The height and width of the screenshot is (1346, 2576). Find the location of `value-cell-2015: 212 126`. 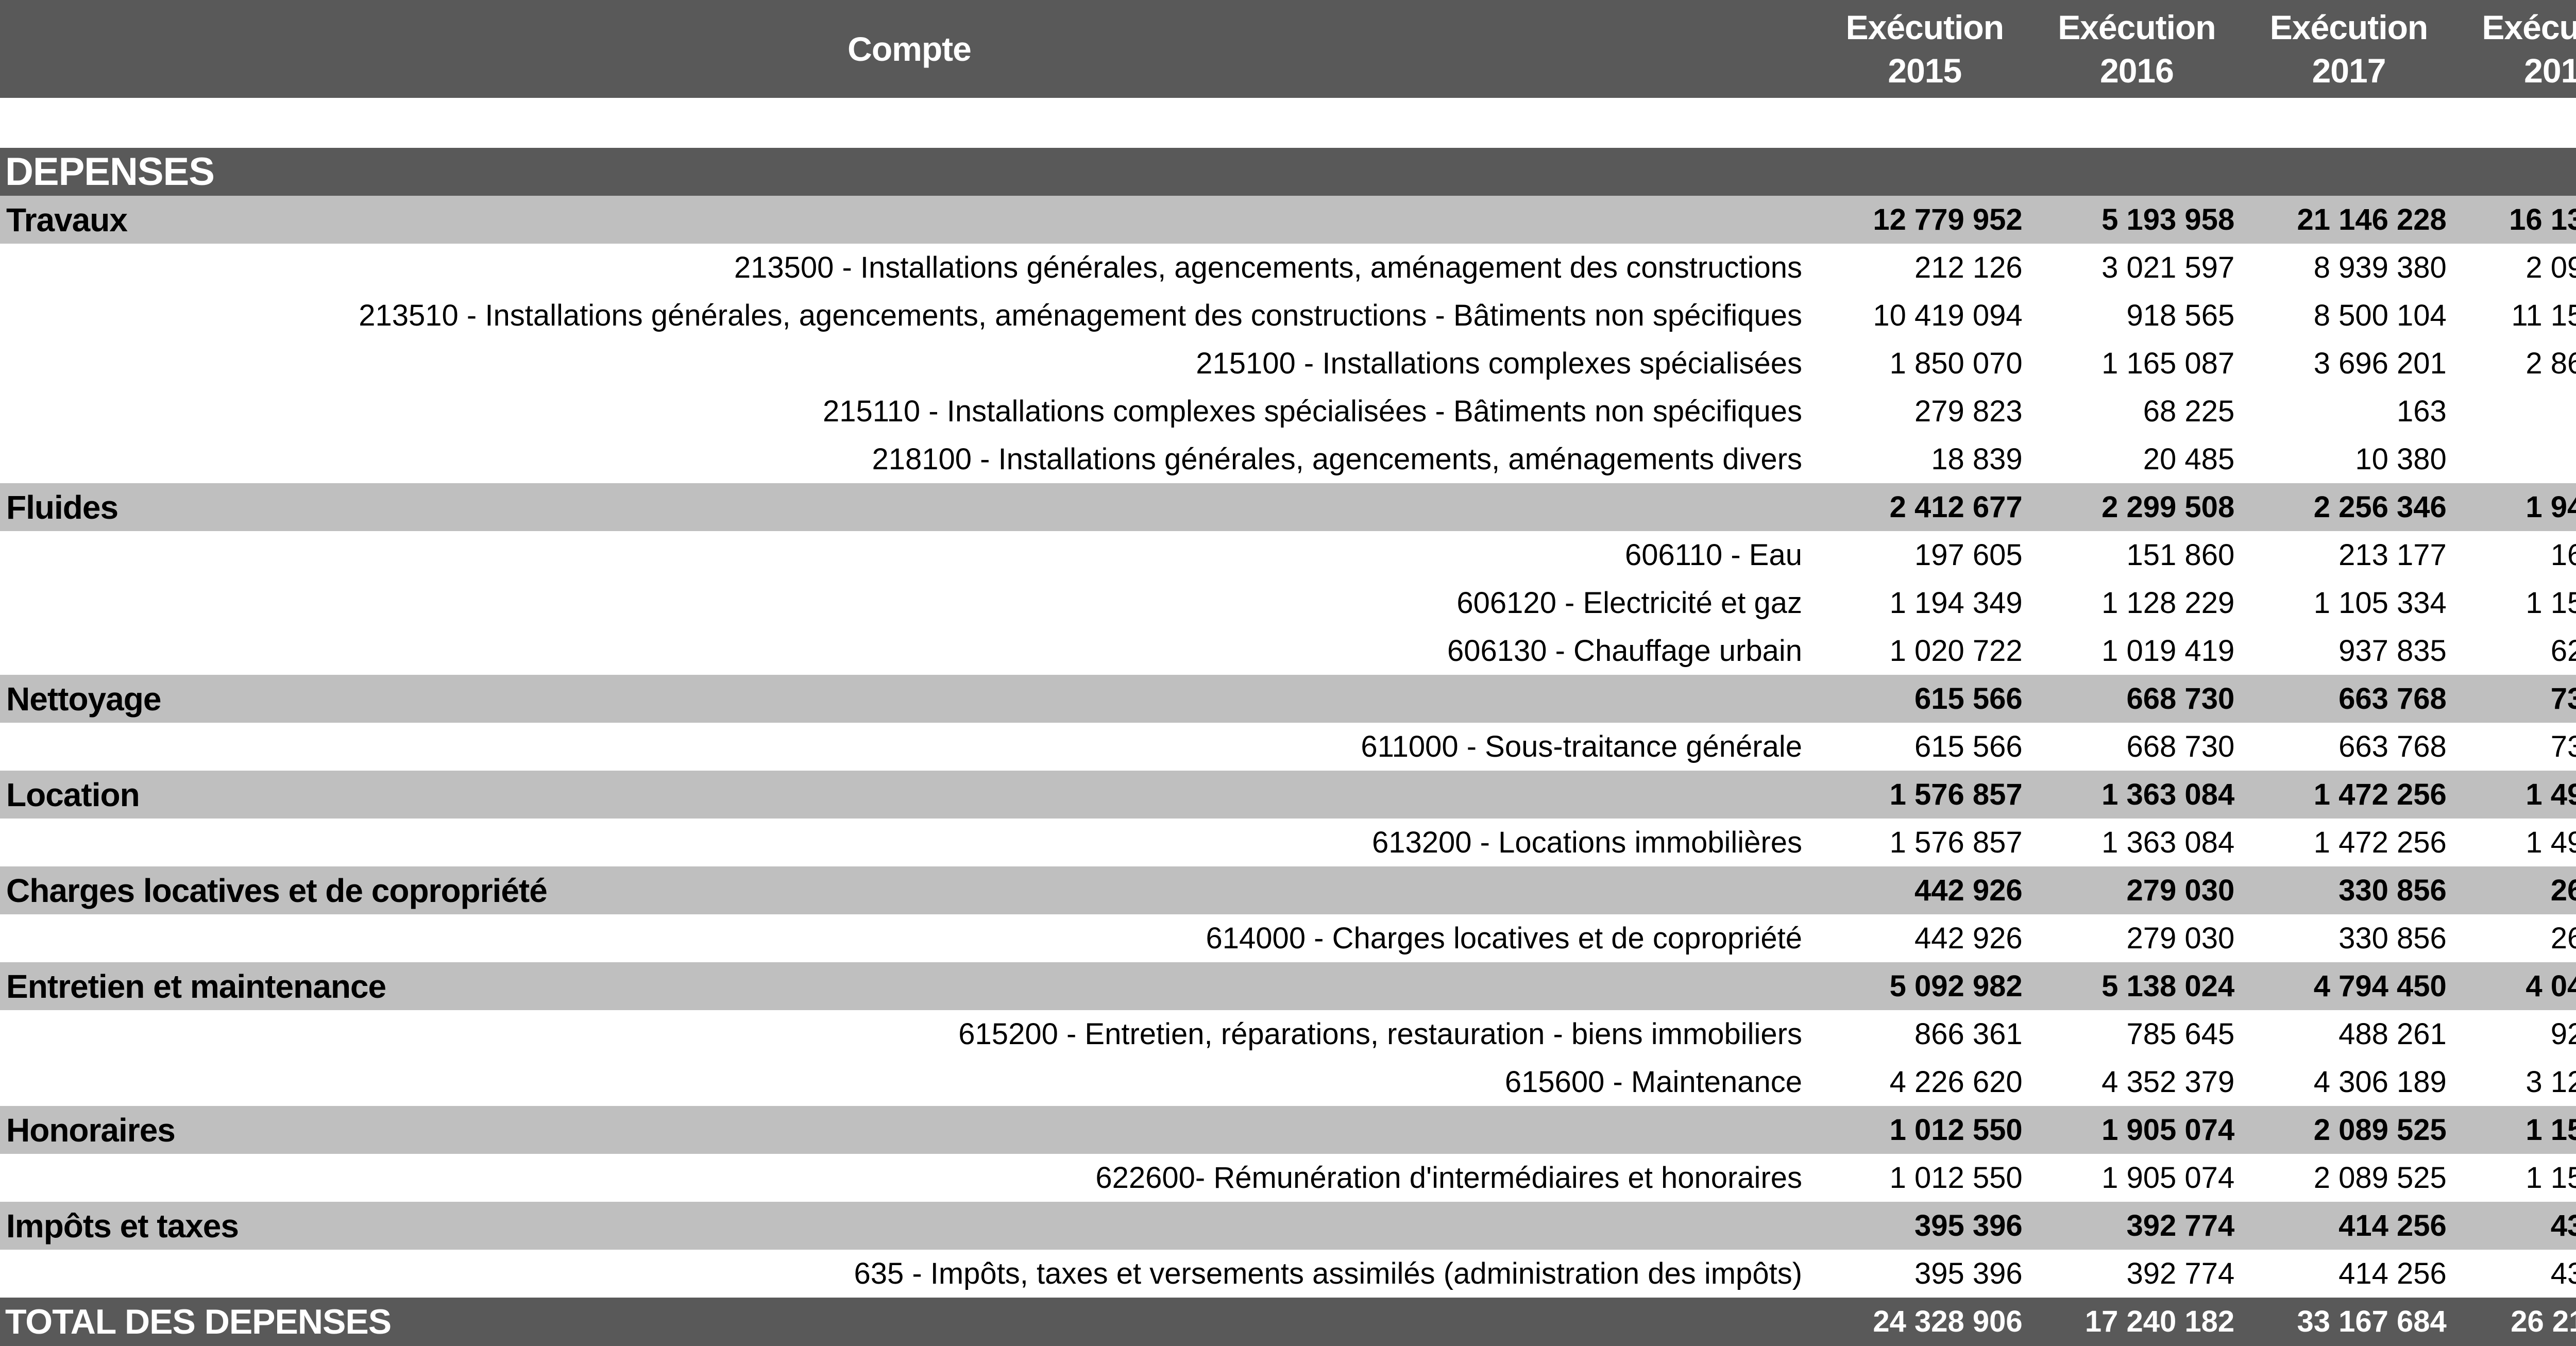

value-cell-2015: 212 126 is located at coordinates (1925, 268).